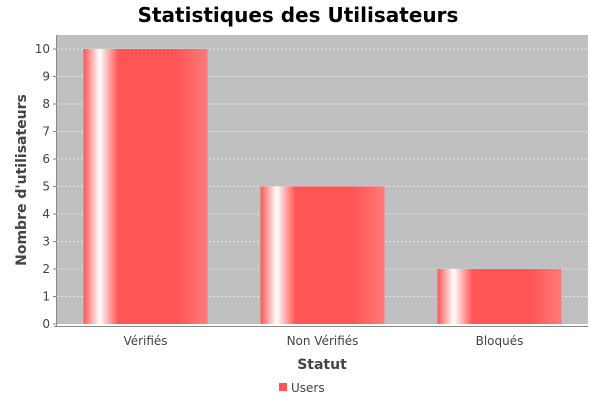 The image size is (600, 400). Describe the element at coordinates (22, 180) in the screenshot. I see `y-axis-title: Nombre d'utilisateurs` at that location.